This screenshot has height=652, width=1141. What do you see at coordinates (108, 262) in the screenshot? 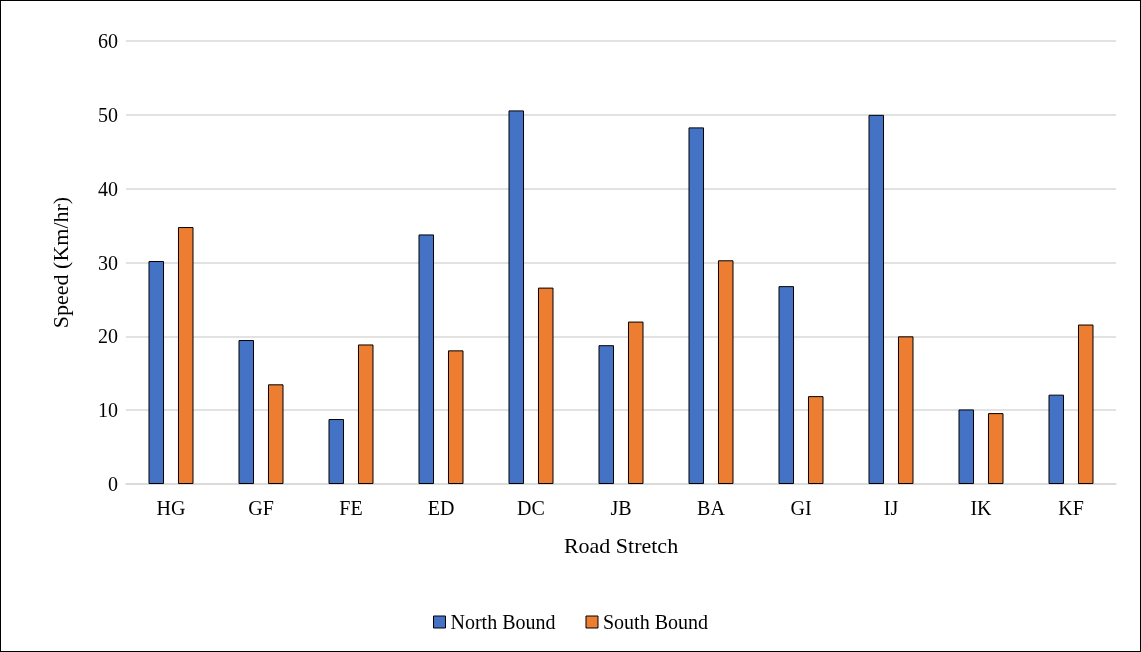
I see `y-tick-label: 30` at bounding box center [108, 262].